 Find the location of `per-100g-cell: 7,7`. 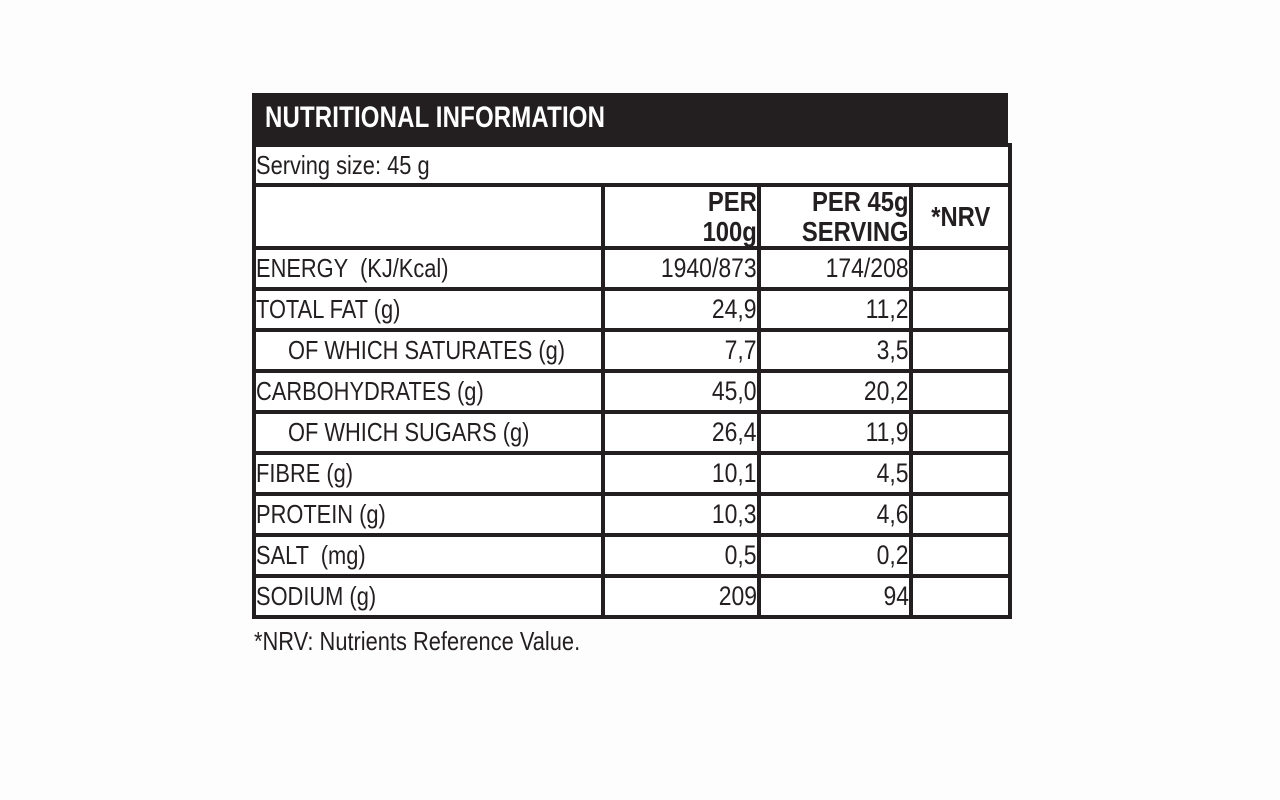

per-100g-cell: 7,7 is located at coordinates (681, 350).